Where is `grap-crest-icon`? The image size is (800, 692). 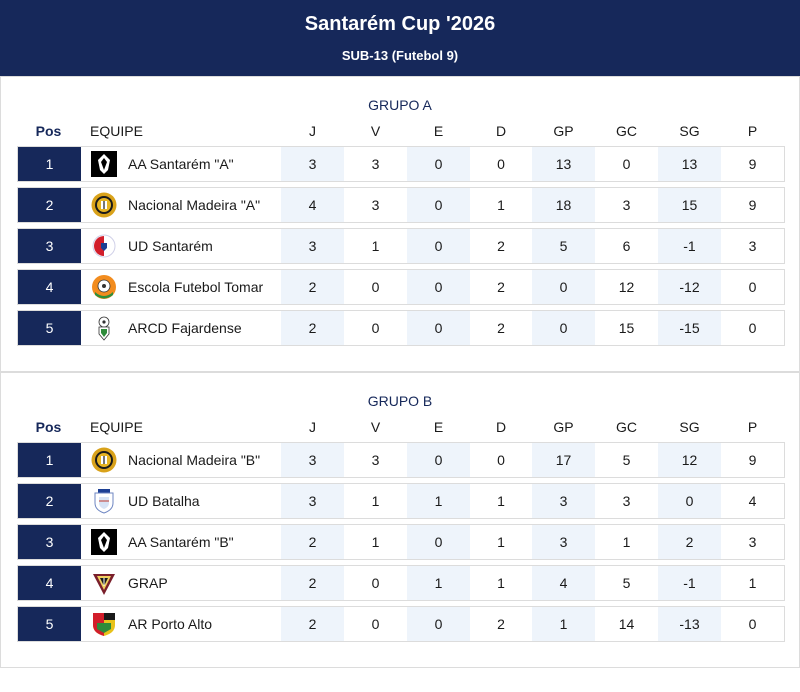
grap-crest-icon is located at coordinates (104, 583).